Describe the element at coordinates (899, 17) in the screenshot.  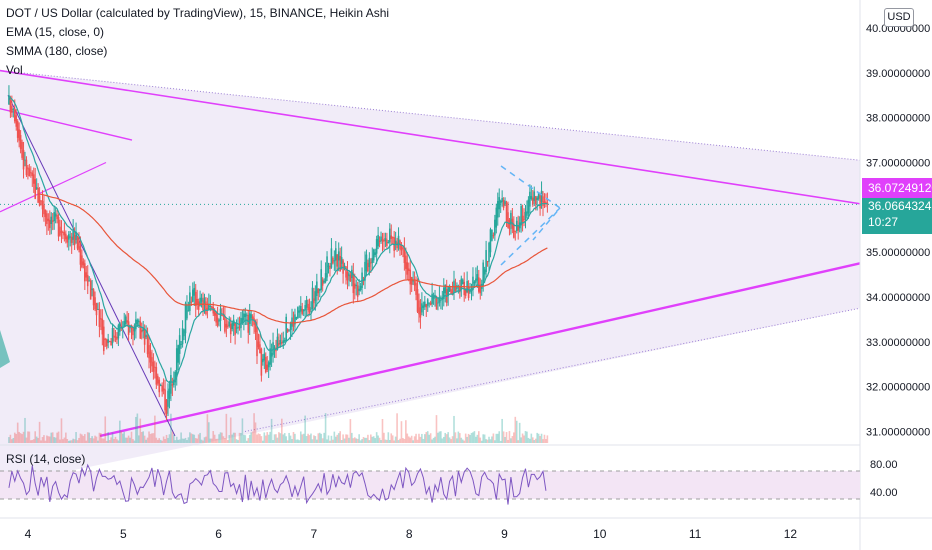
I see `currency-button: USD` at that location.